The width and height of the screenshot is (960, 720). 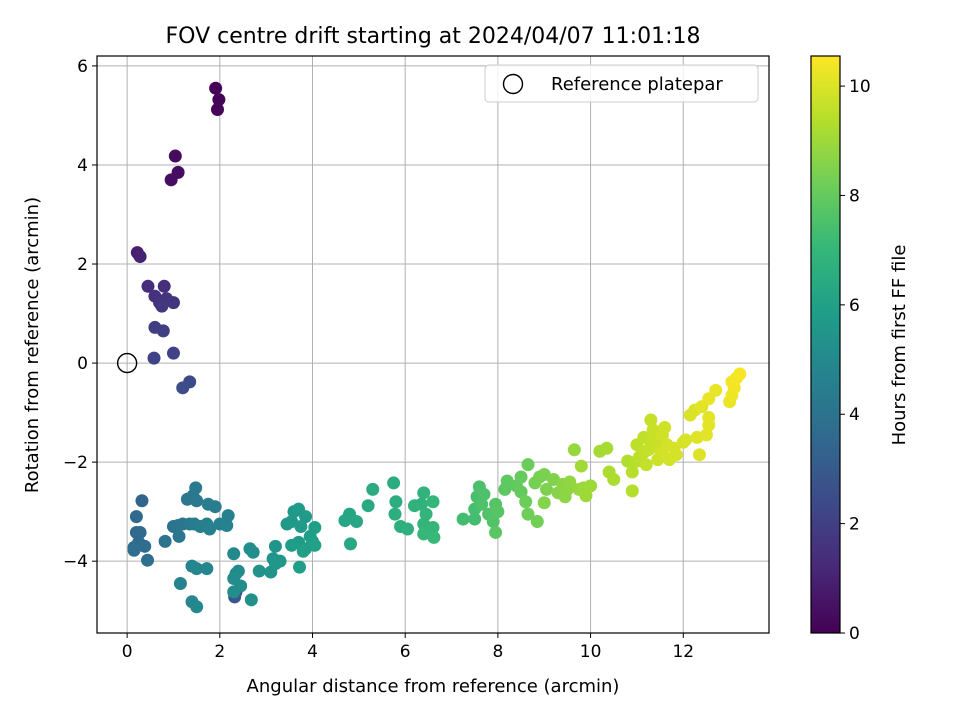 I want to click on x-tick-label: 2, so click(x=219, y=652).